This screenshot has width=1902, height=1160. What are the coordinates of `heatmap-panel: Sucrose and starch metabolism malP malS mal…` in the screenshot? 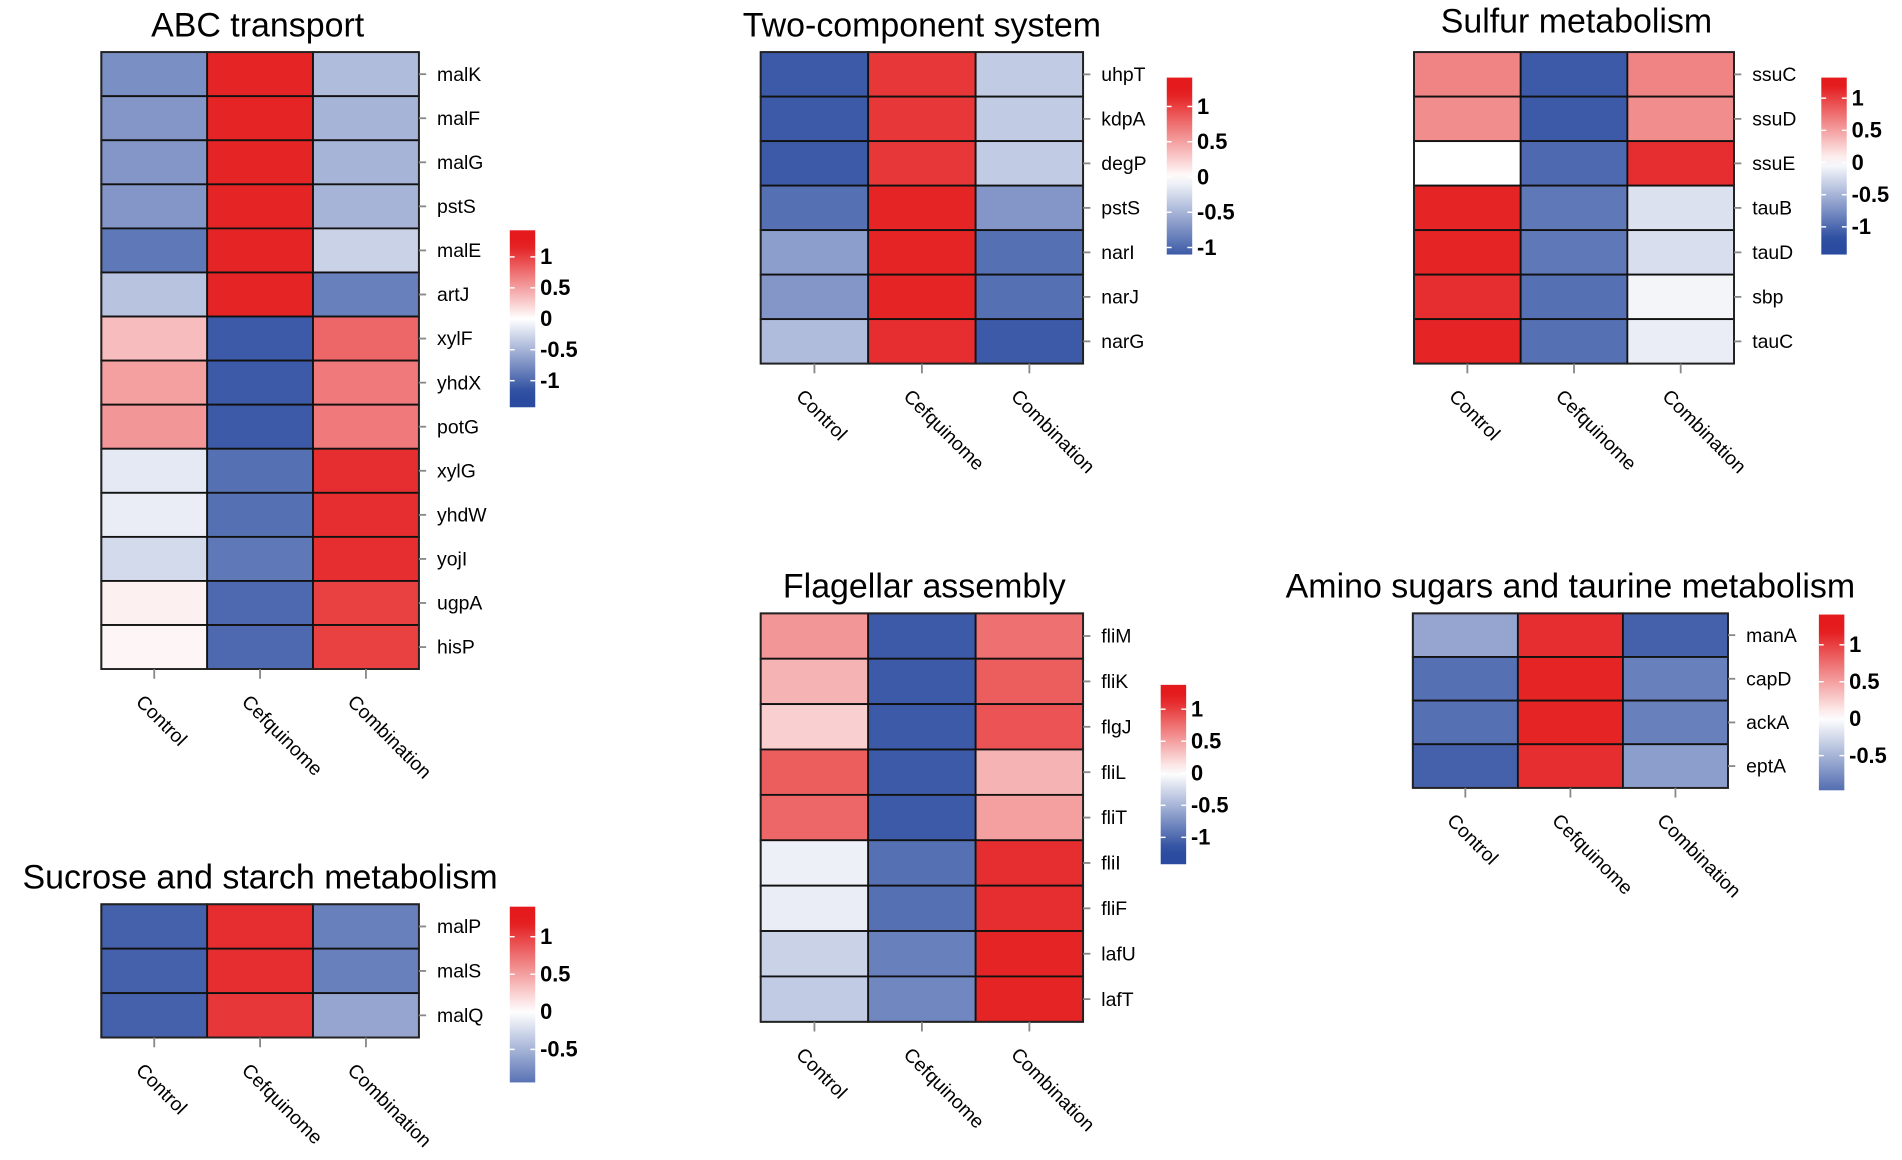 It's located at (300, 1004).